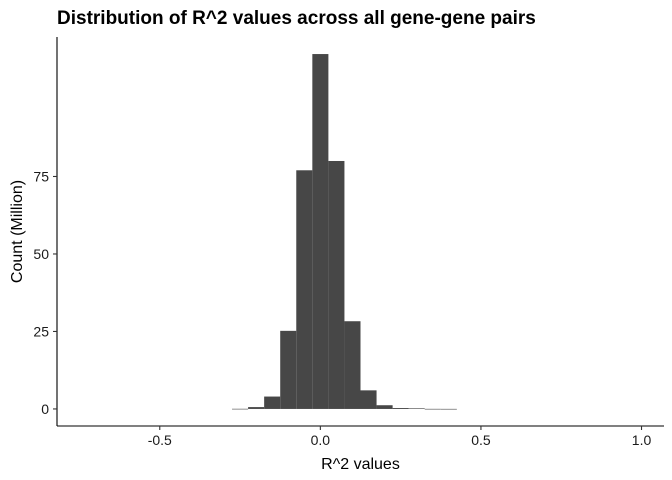  I want to click on y-tick-label: 25, so click(41, 331).